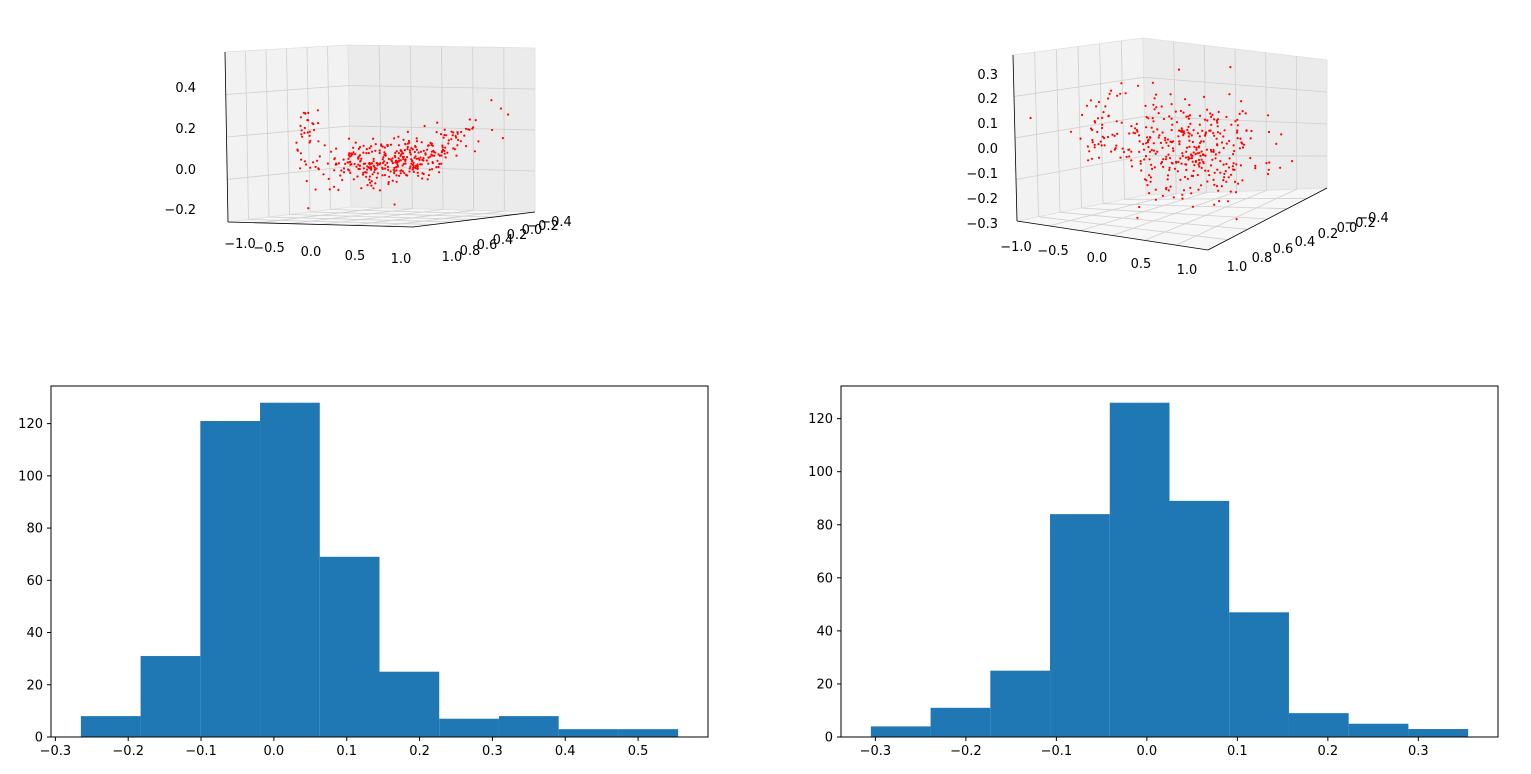 The width and height of the screenshot is (1531, 774). I want to click on x-tick-label: 0.1, so click(346, 751).